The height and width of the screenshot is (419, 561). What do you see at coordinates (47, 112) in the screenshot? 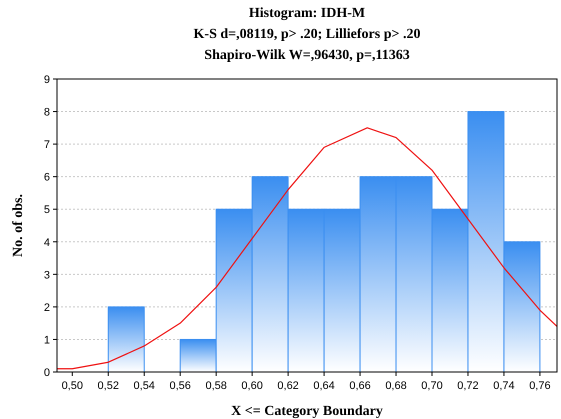
I see `y-tick-label: 8` at bounding box center [47, 112].